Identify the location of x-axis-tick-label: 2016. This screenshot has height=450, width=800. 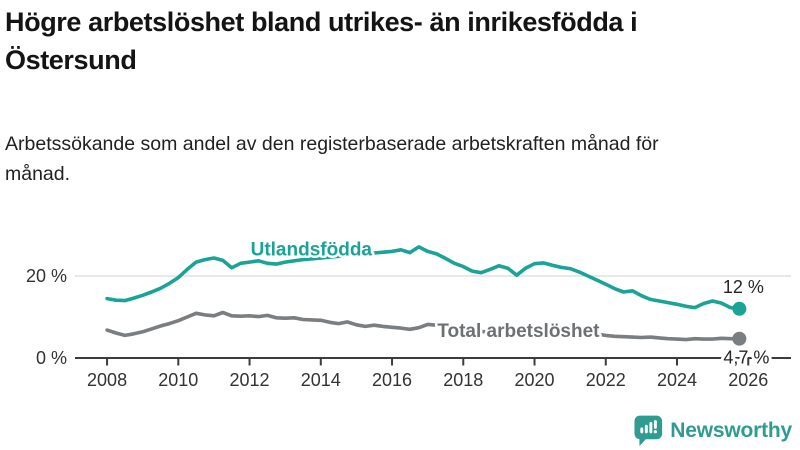
(392, 380).